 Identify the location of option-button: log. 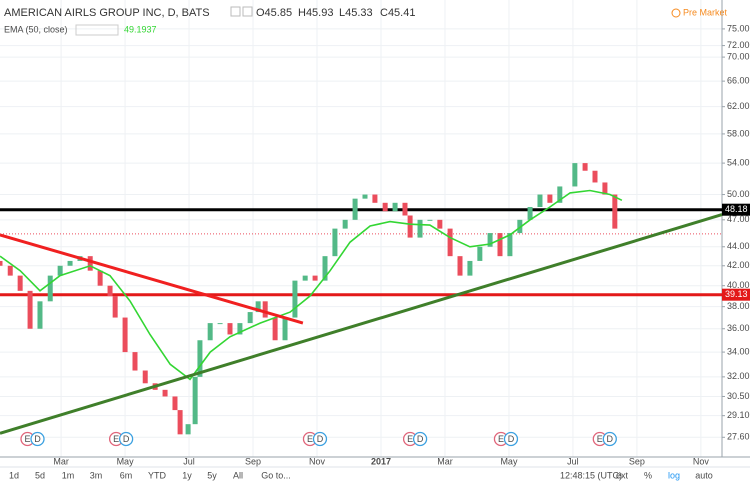
(674, 475).